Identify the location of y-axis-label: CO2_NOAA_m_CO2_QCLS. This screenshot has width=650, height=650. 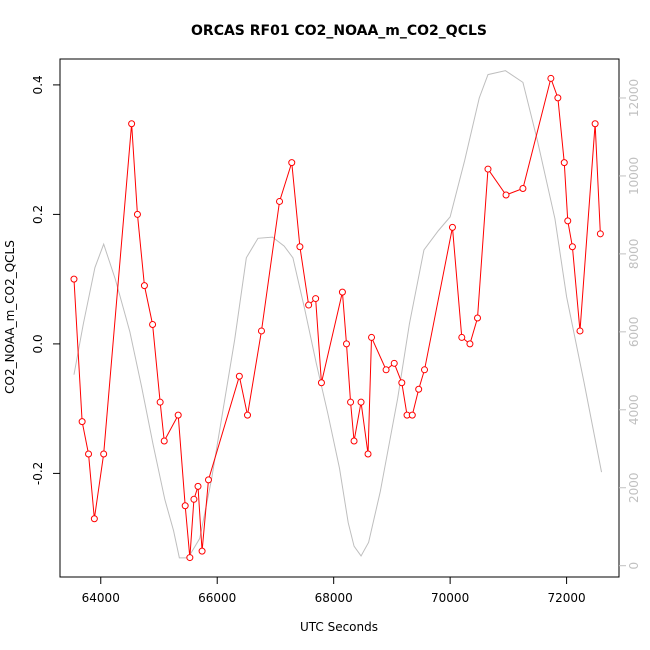
(10, 317).